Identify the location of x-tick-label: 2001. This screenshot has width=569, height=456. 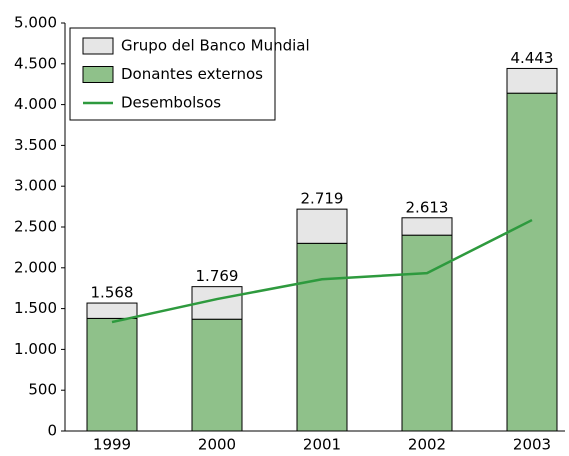
(322, 444).